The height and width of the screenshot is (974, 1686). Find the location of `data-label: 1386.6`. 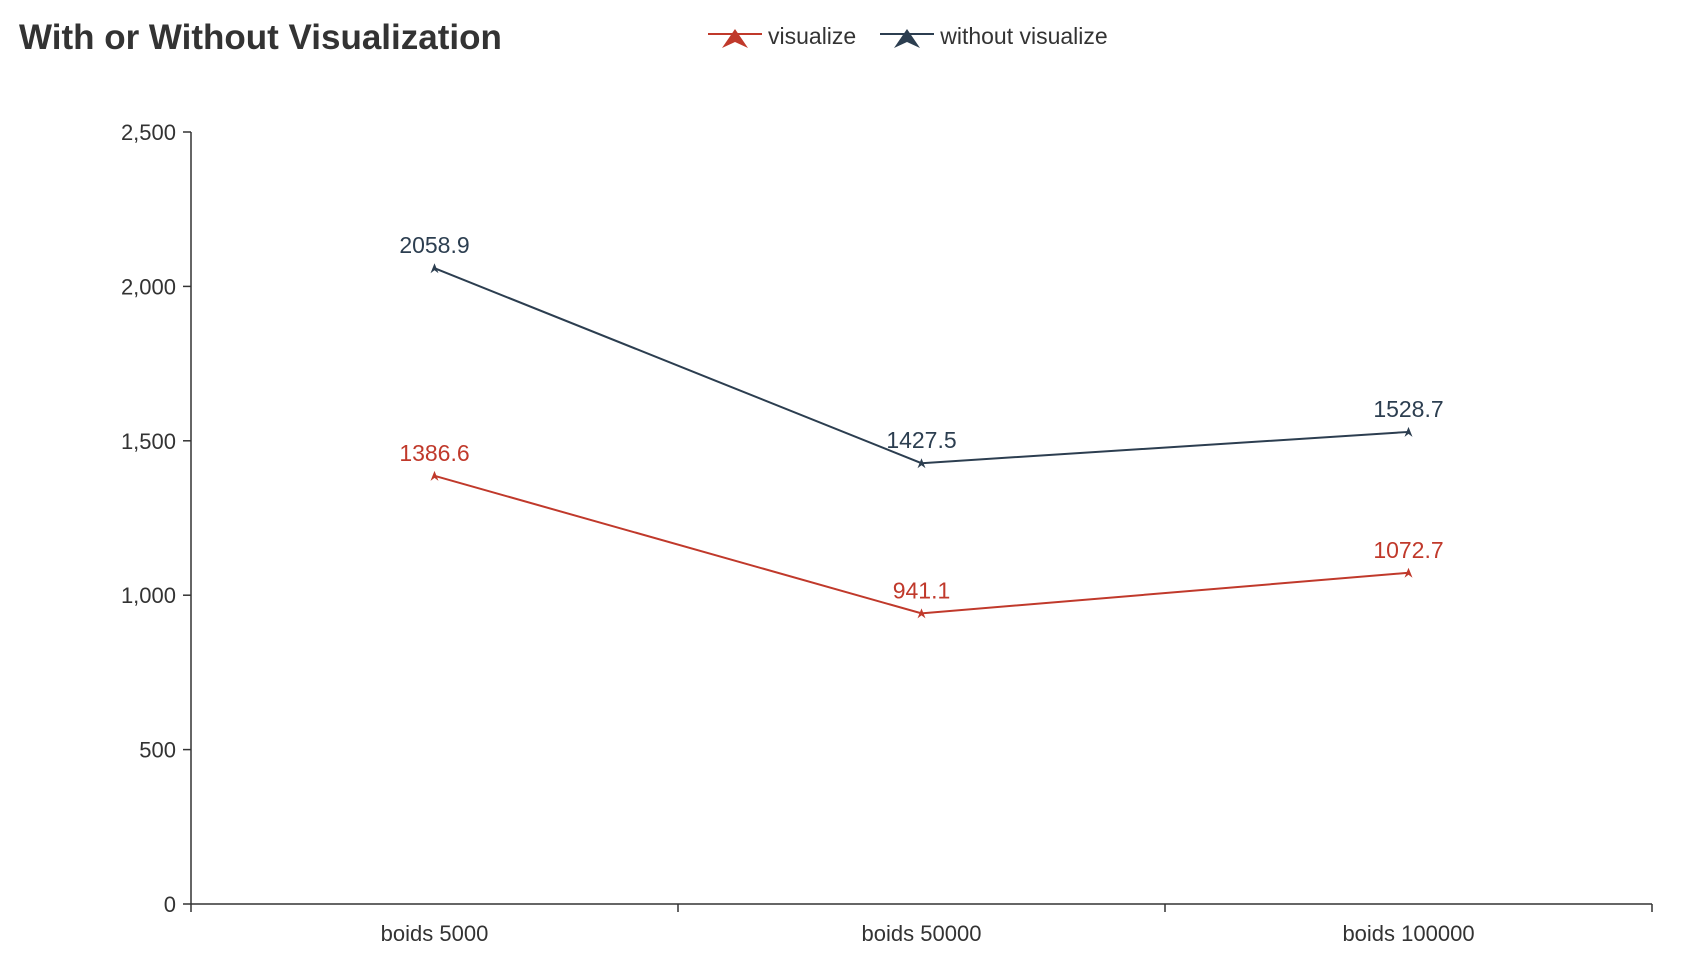

data-label: 1386.6 is located at coordinates (434, 453).